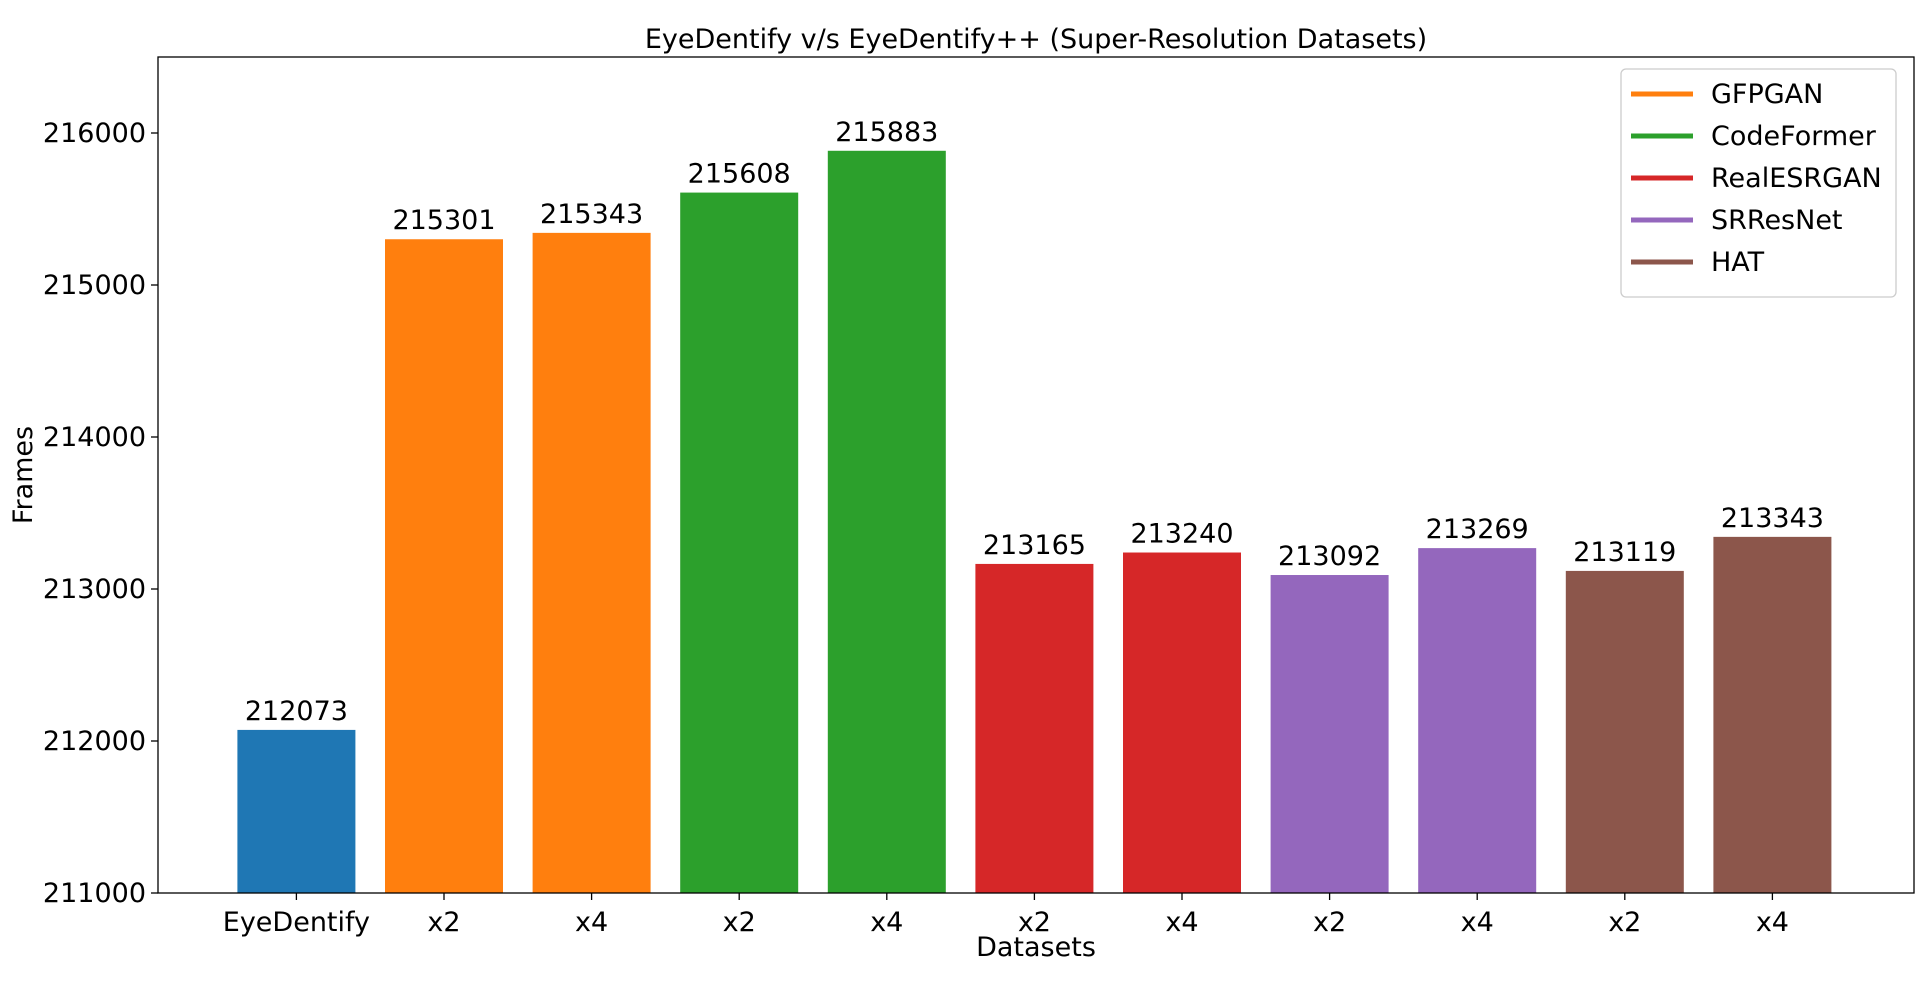  What do you see at coordinates (591, 214) in the screenshot?
I see `data-label-2: 215343` at bounding box center [591, 214].